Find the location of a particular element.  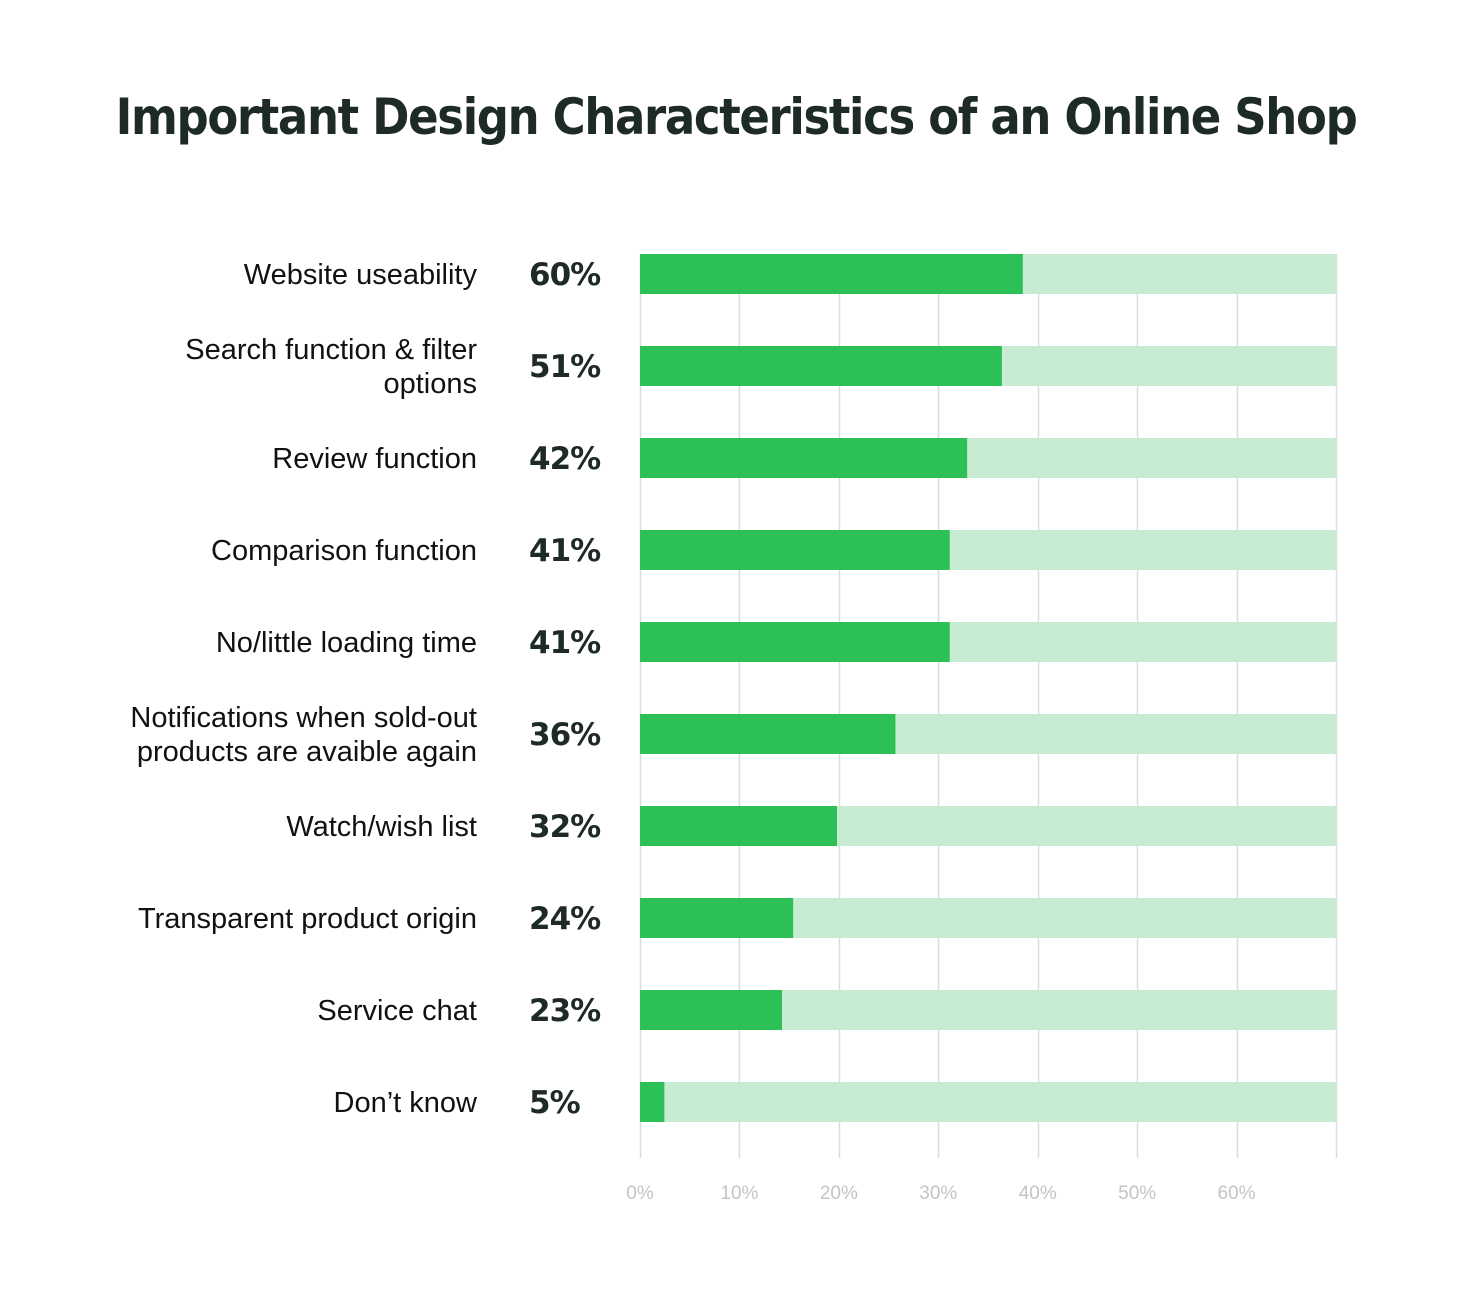

bar-track is located at coordinates (988, 1102).